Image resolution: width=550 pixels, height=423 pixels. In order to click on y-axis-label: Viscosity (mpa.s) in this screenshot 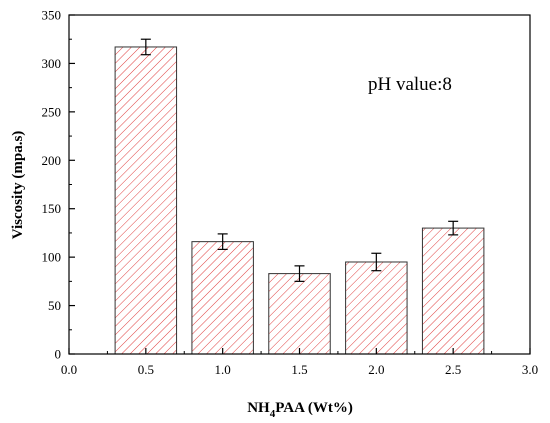, I will do `click(18, 185)`.